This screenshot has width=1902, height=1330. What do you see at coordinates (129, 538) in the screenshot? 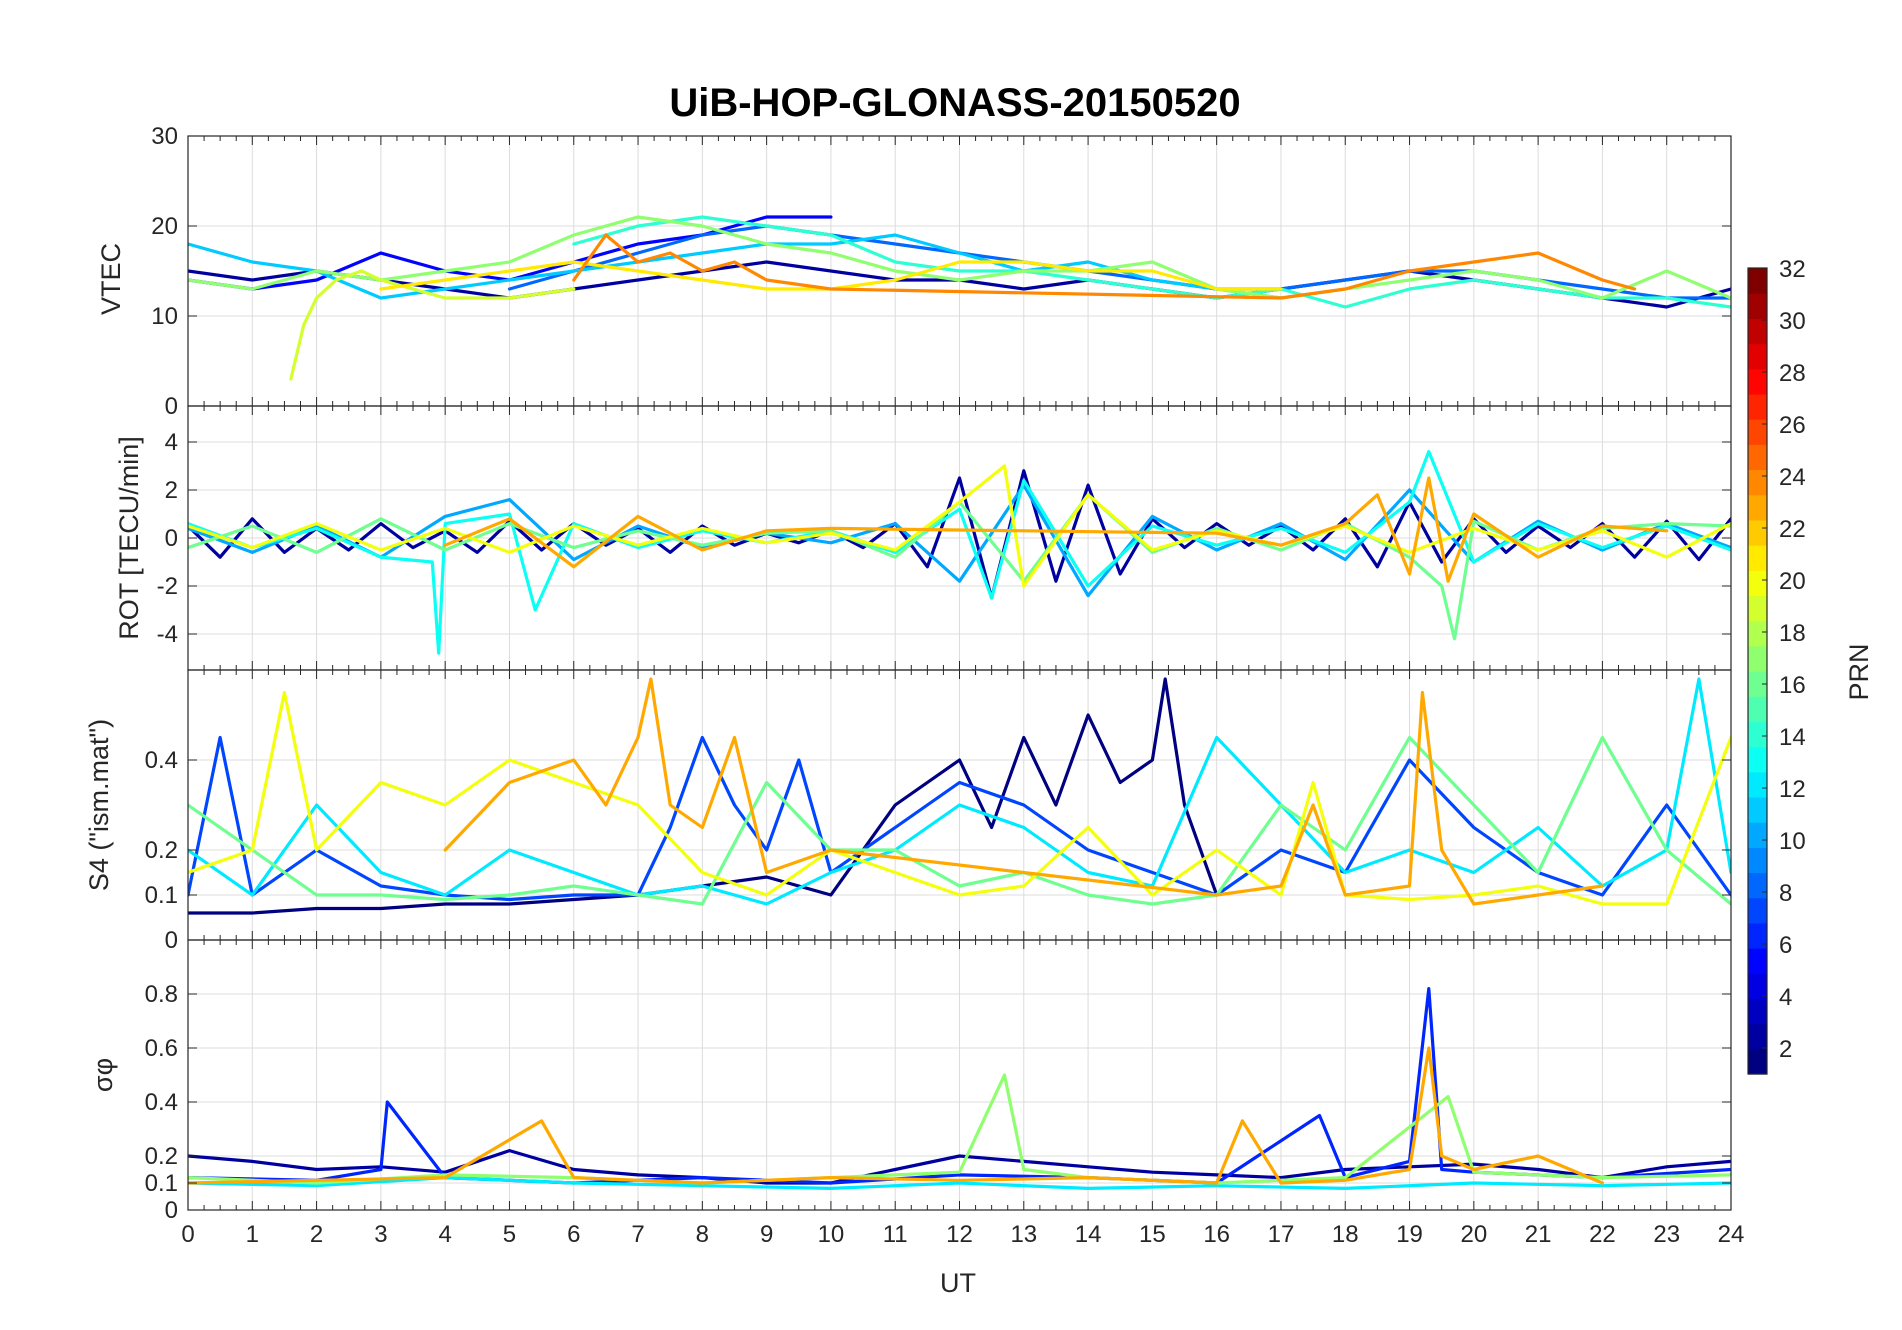
I see `y-axis-label: ROT [TECU/min]` at bounding box center [129, 538].